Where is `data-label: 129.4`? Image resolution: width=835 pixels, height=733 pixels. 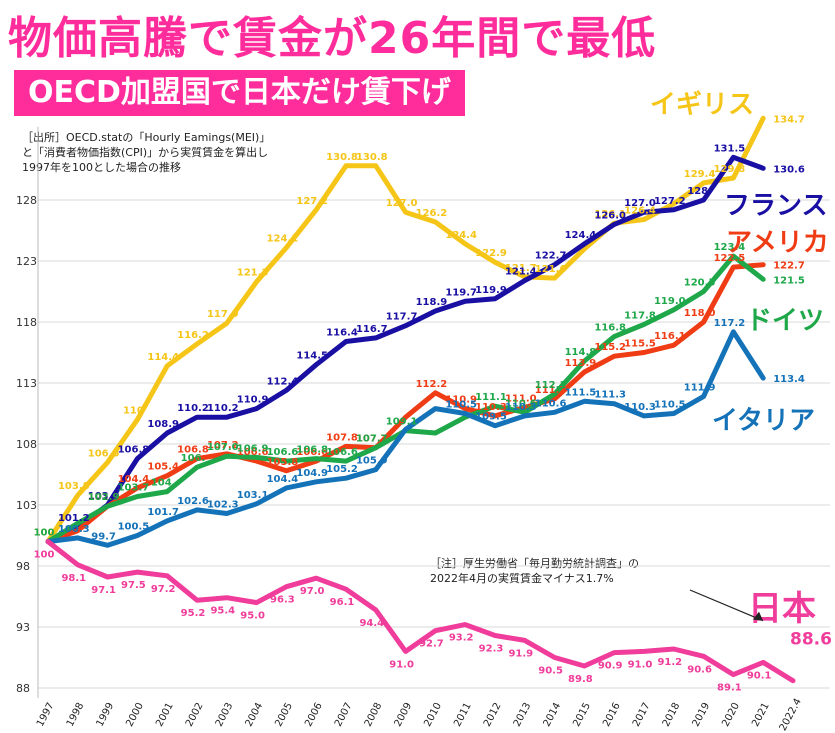 data-label: 129.4 is located at coordinates (700, 174).